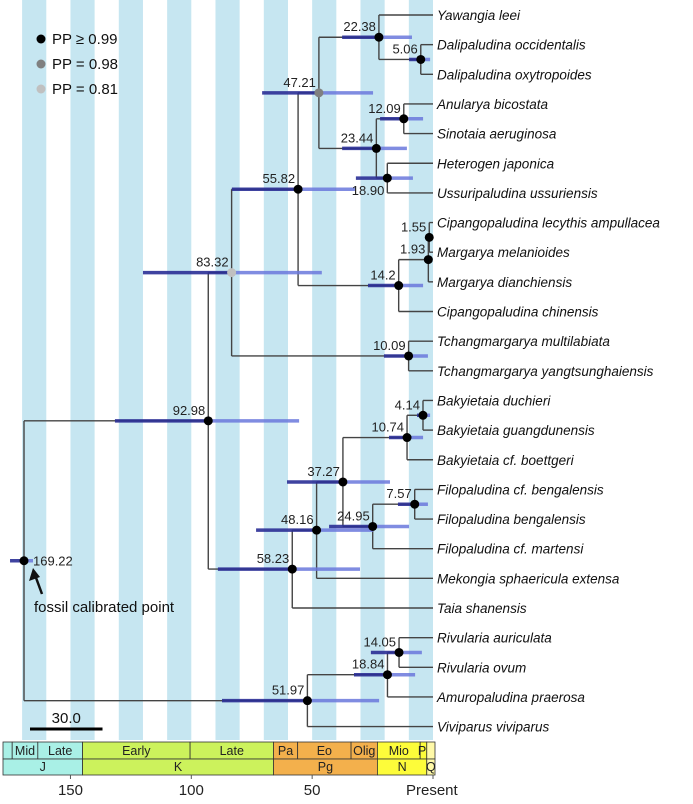  What do you see at coordinates (285, 751) in the screenshot?
I see `epoch-cell-label: Pa` at bounding box center [285, 751].